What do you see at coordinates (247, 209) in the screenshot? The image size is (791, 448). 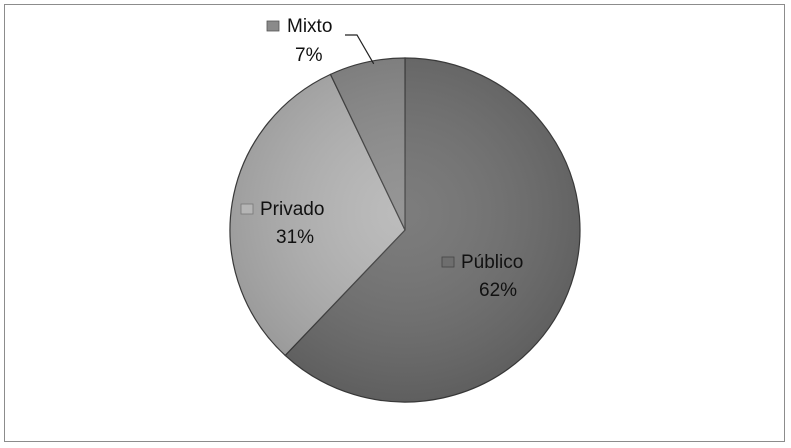 I see `privado-legend-key` at bounding box center [247, 209].